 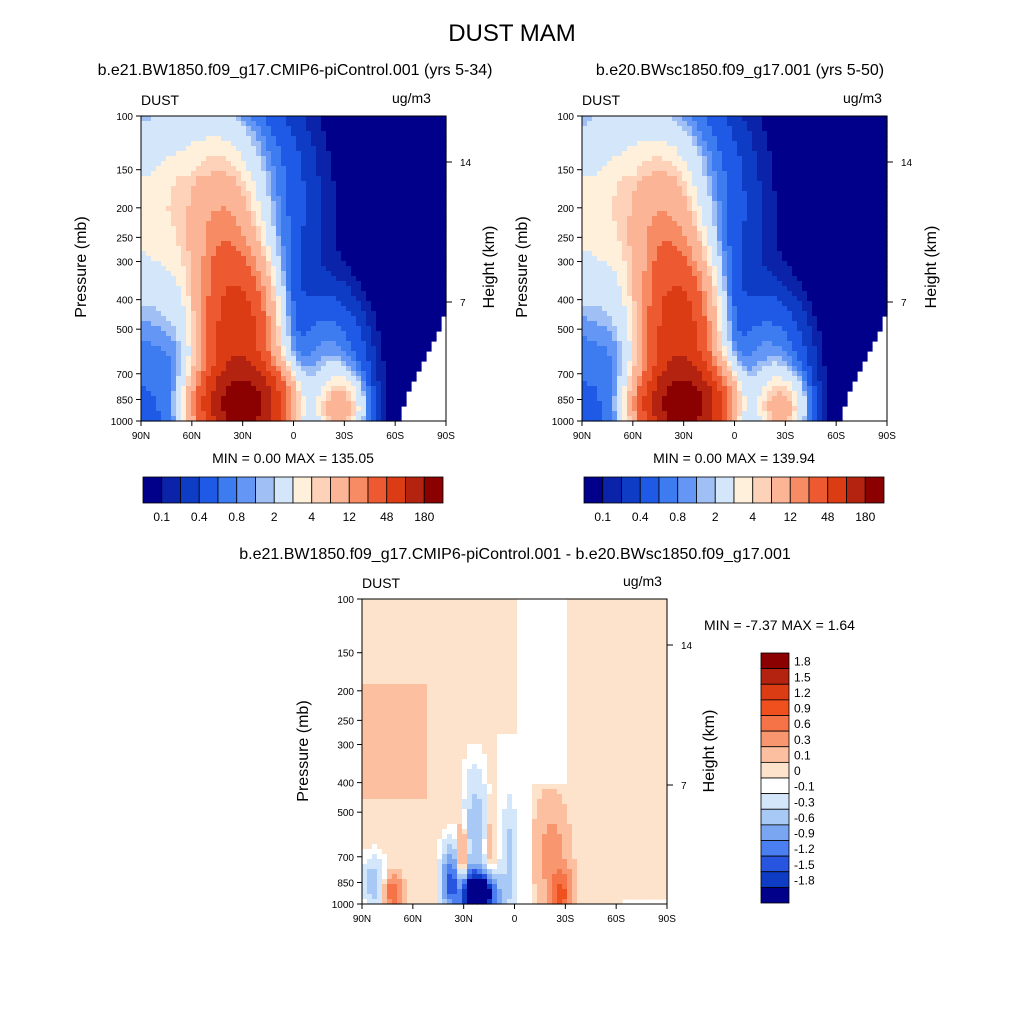 I want to click on colorbar-label: 0.3, so click(x=802, y=740).